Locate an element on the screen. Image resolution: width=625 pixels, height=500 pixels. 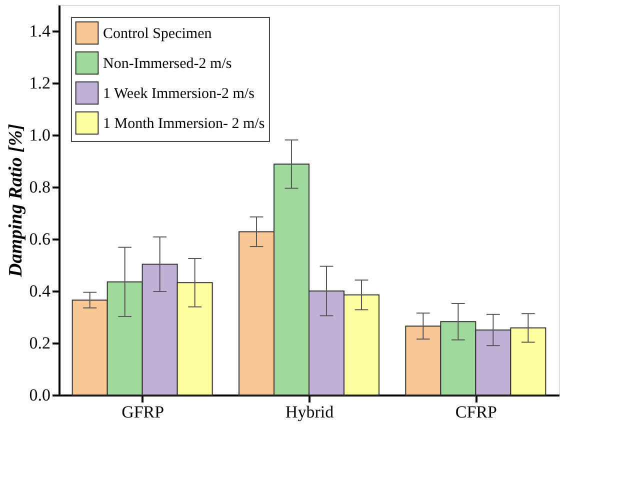
y-tick-label: 0.6 is located at coordinates (39, 239).